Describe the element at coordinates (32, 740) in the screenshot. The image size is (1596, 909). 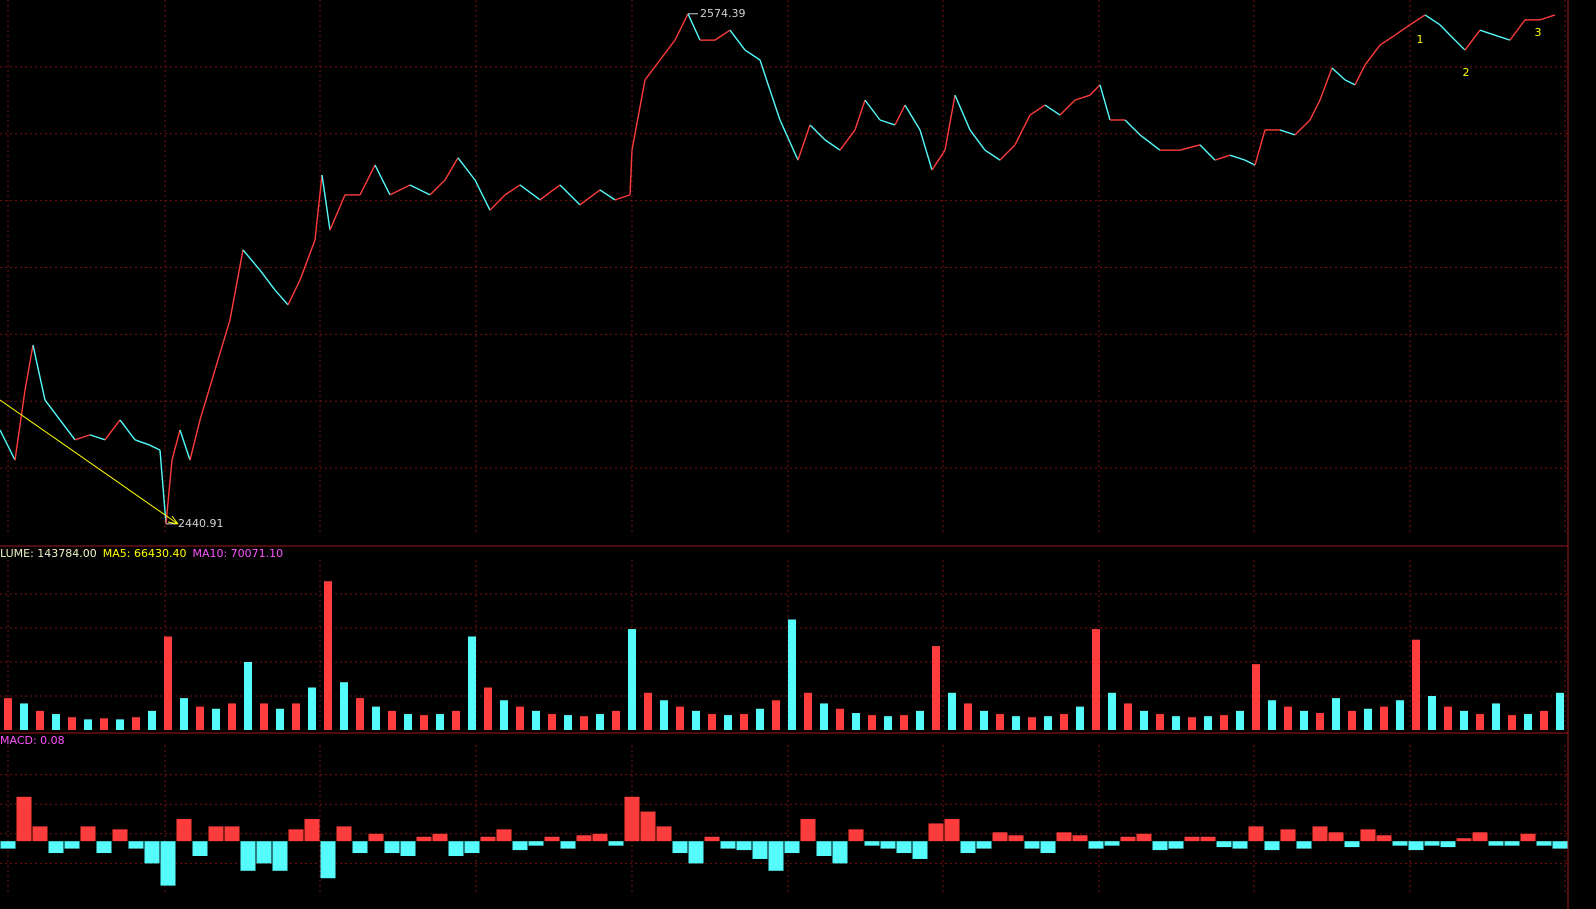
I see `legend-entry: MACD: 0.08` at that location.